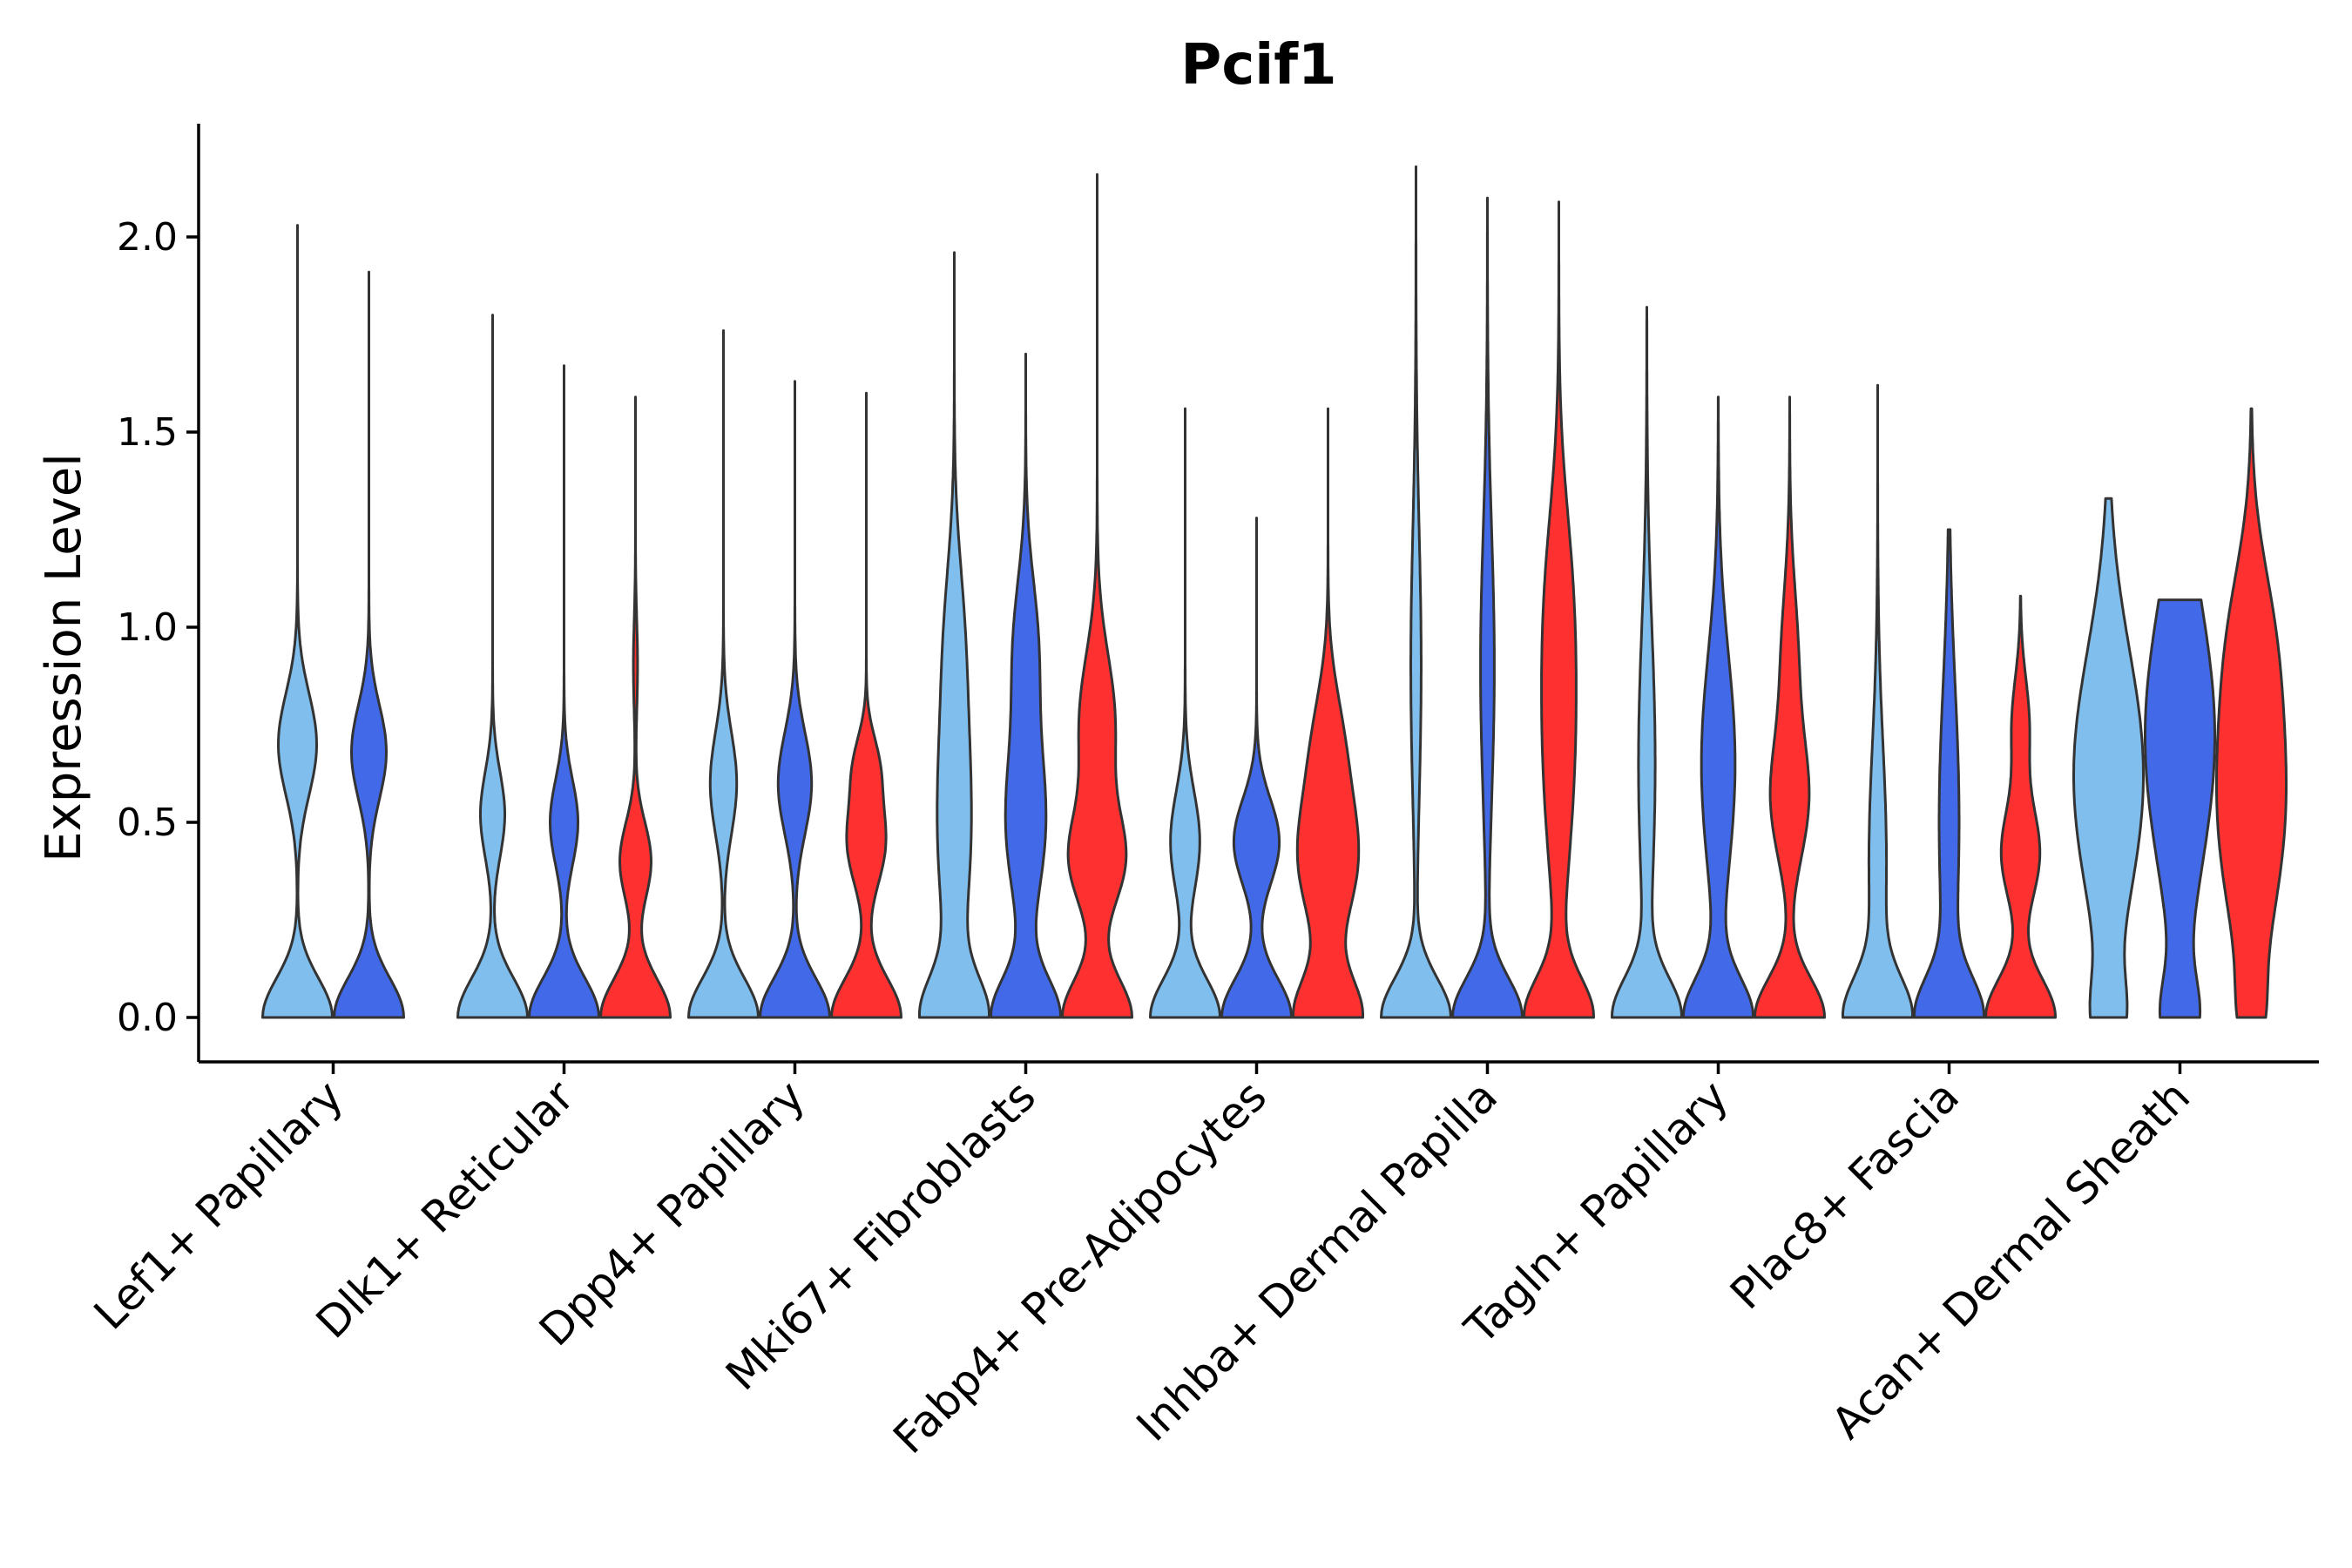 This screenshot has width=2352, height=1568. I want to click on y-ticks-group: 0.0 0.5 1.0 1.5 2.0, so click(158, 628).